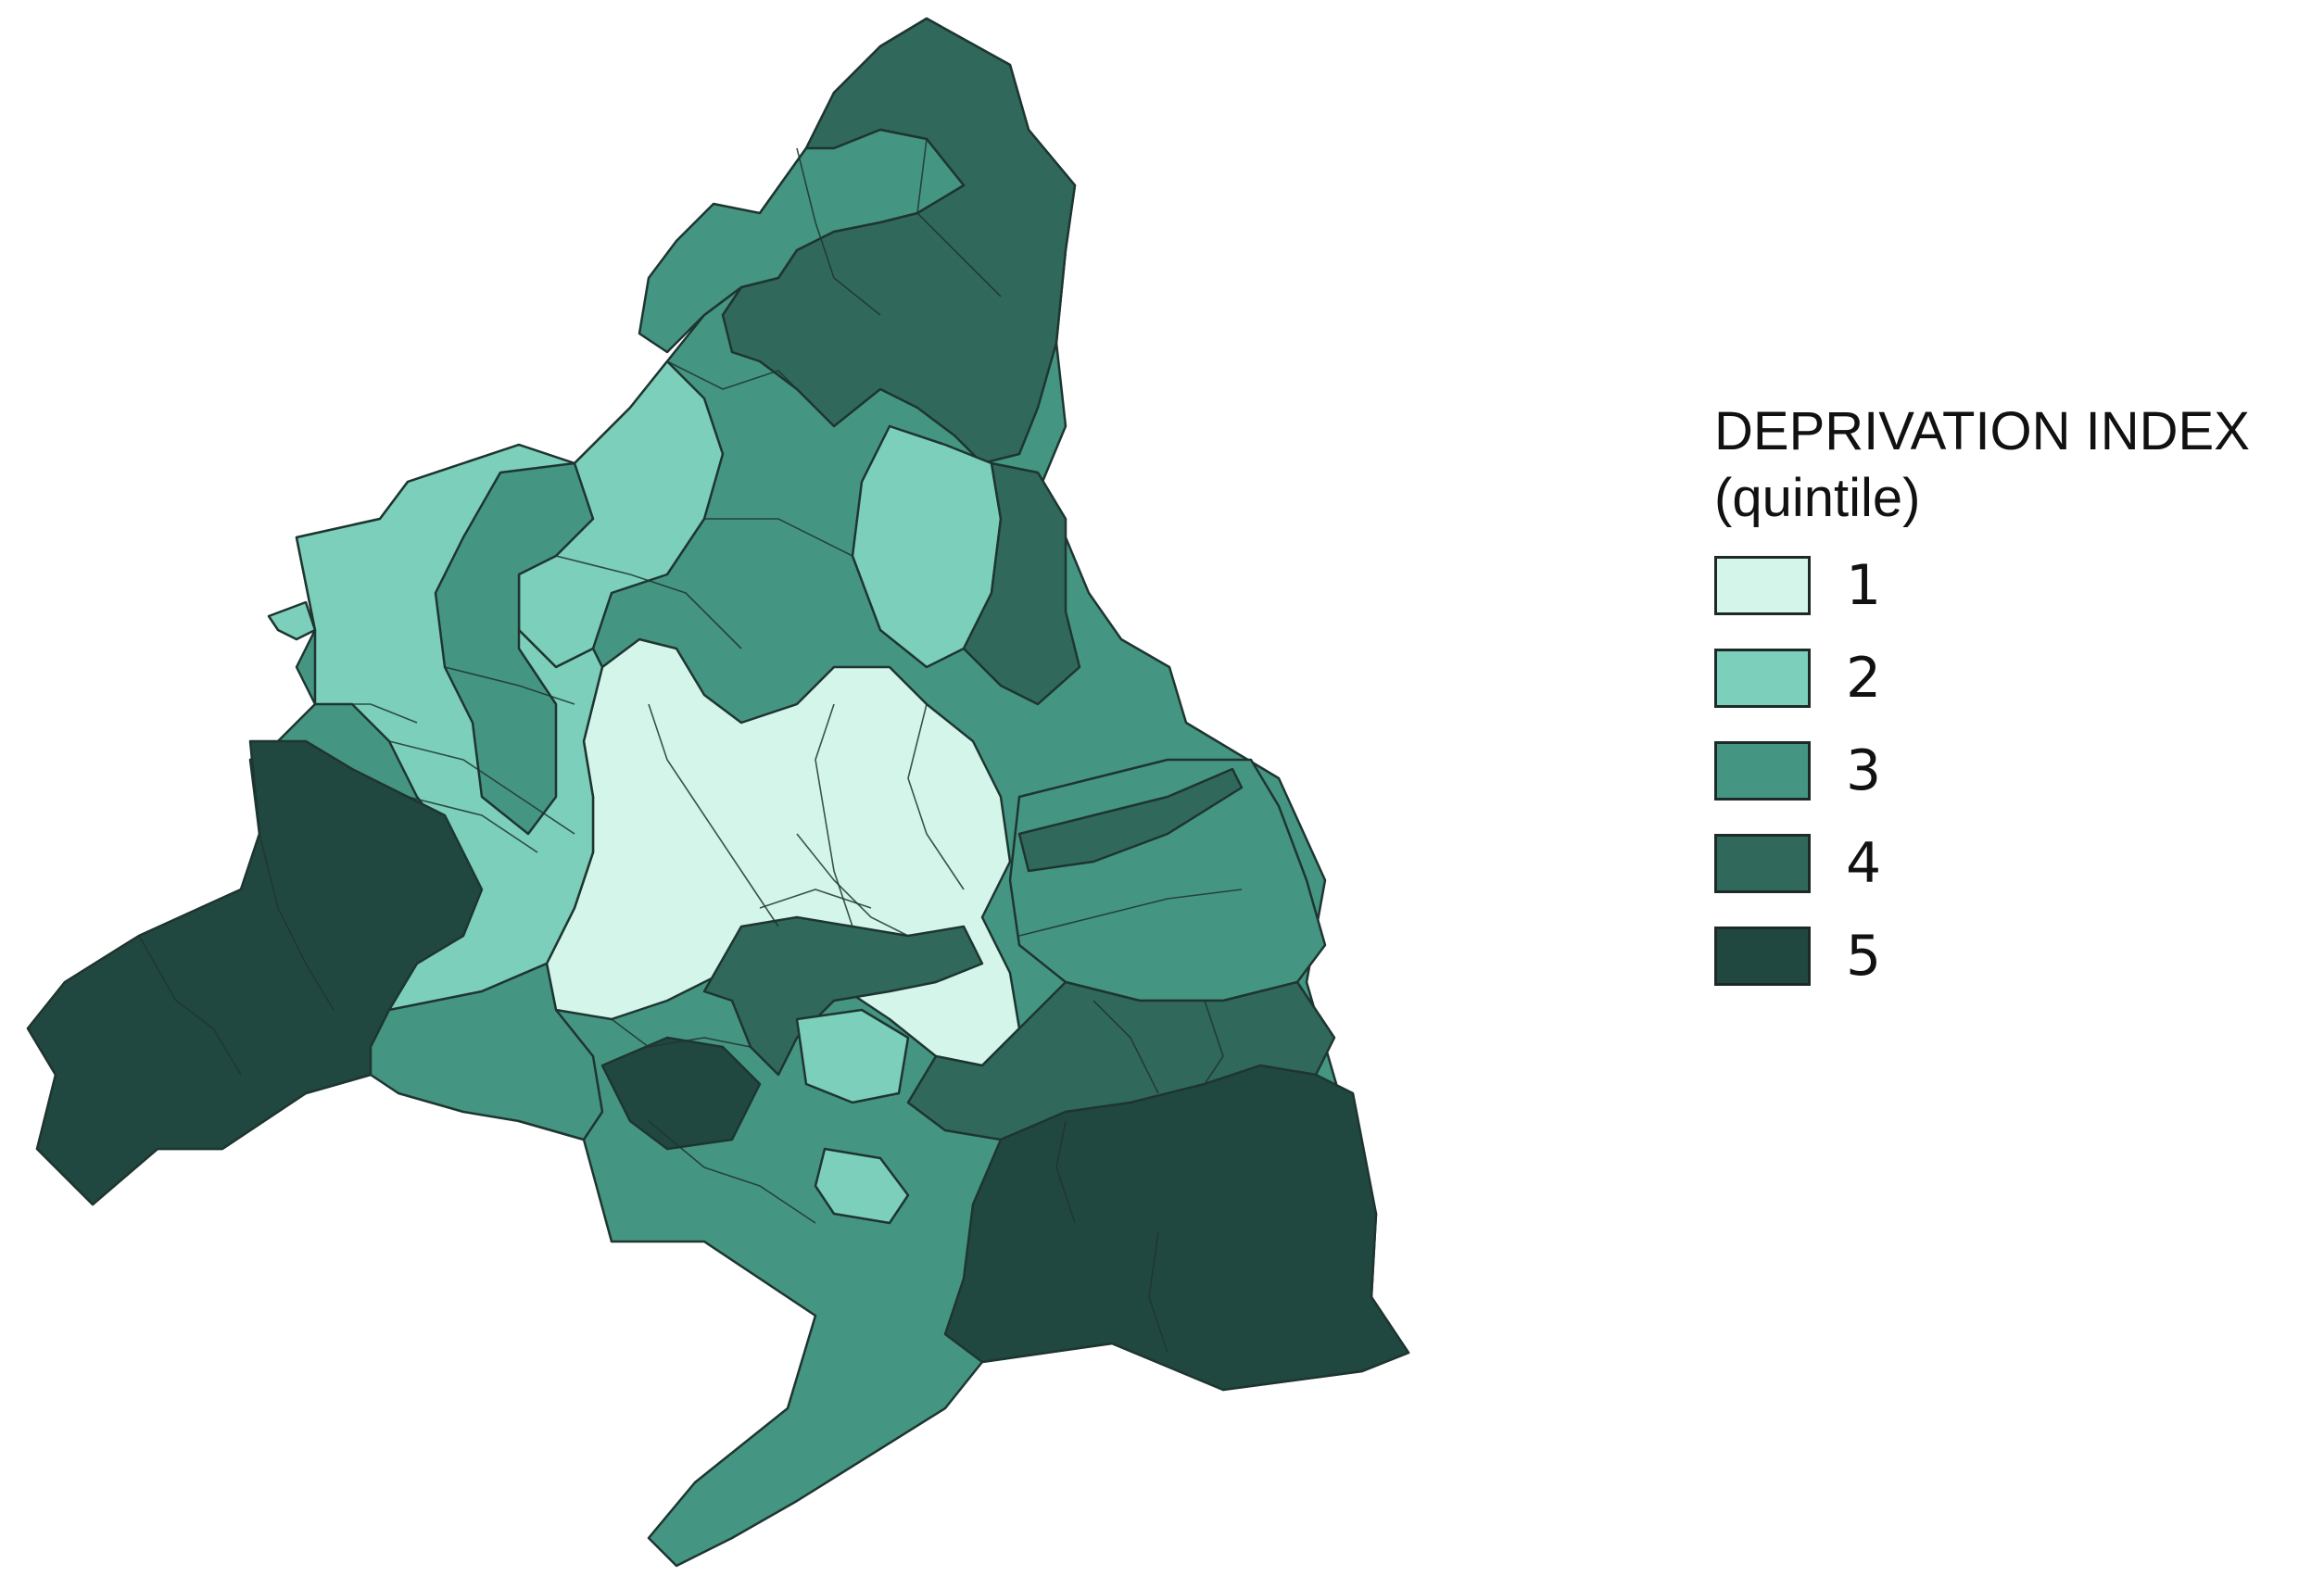 The width and height of the screenshot is (2324, 1576). I want to click on legend-item-5: 5, so click(2010, 956).